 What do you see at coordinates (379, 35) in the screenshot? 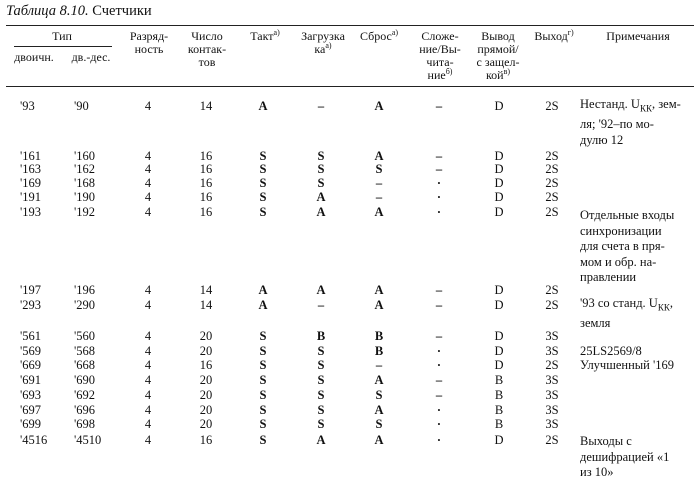
I see `header-reset: Сброса)` at bounding box center [379, 35].